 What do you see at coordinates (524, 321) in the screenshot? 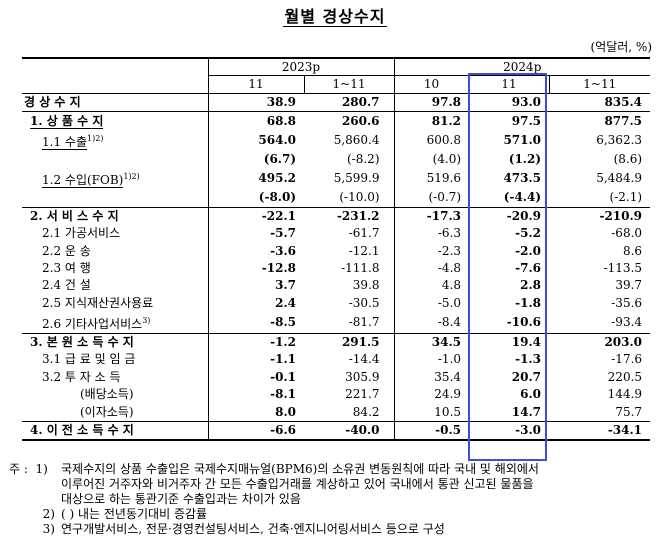
I see `table-cell: -10.6` at bounding box center [524, 321].